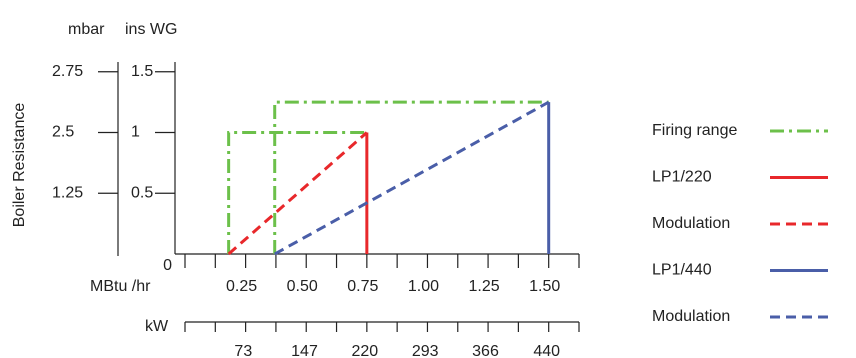 This screenshot has width=856, height=358. Describe the element at coordinates (425, 350) in the screenshot. I see `x2-tick-label: 293` at that location.